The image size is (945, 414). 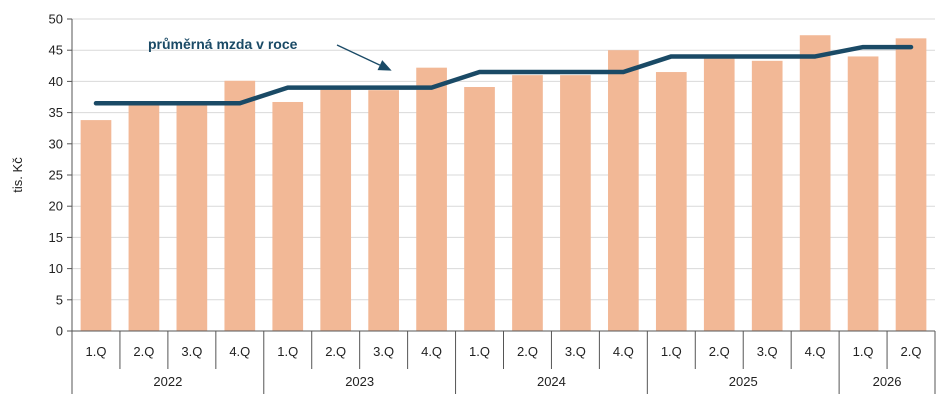 What do you see at coordinates (56, 143) in the screenshot?
I see `y-tick-label: 30` at bounding box center [56, 143].